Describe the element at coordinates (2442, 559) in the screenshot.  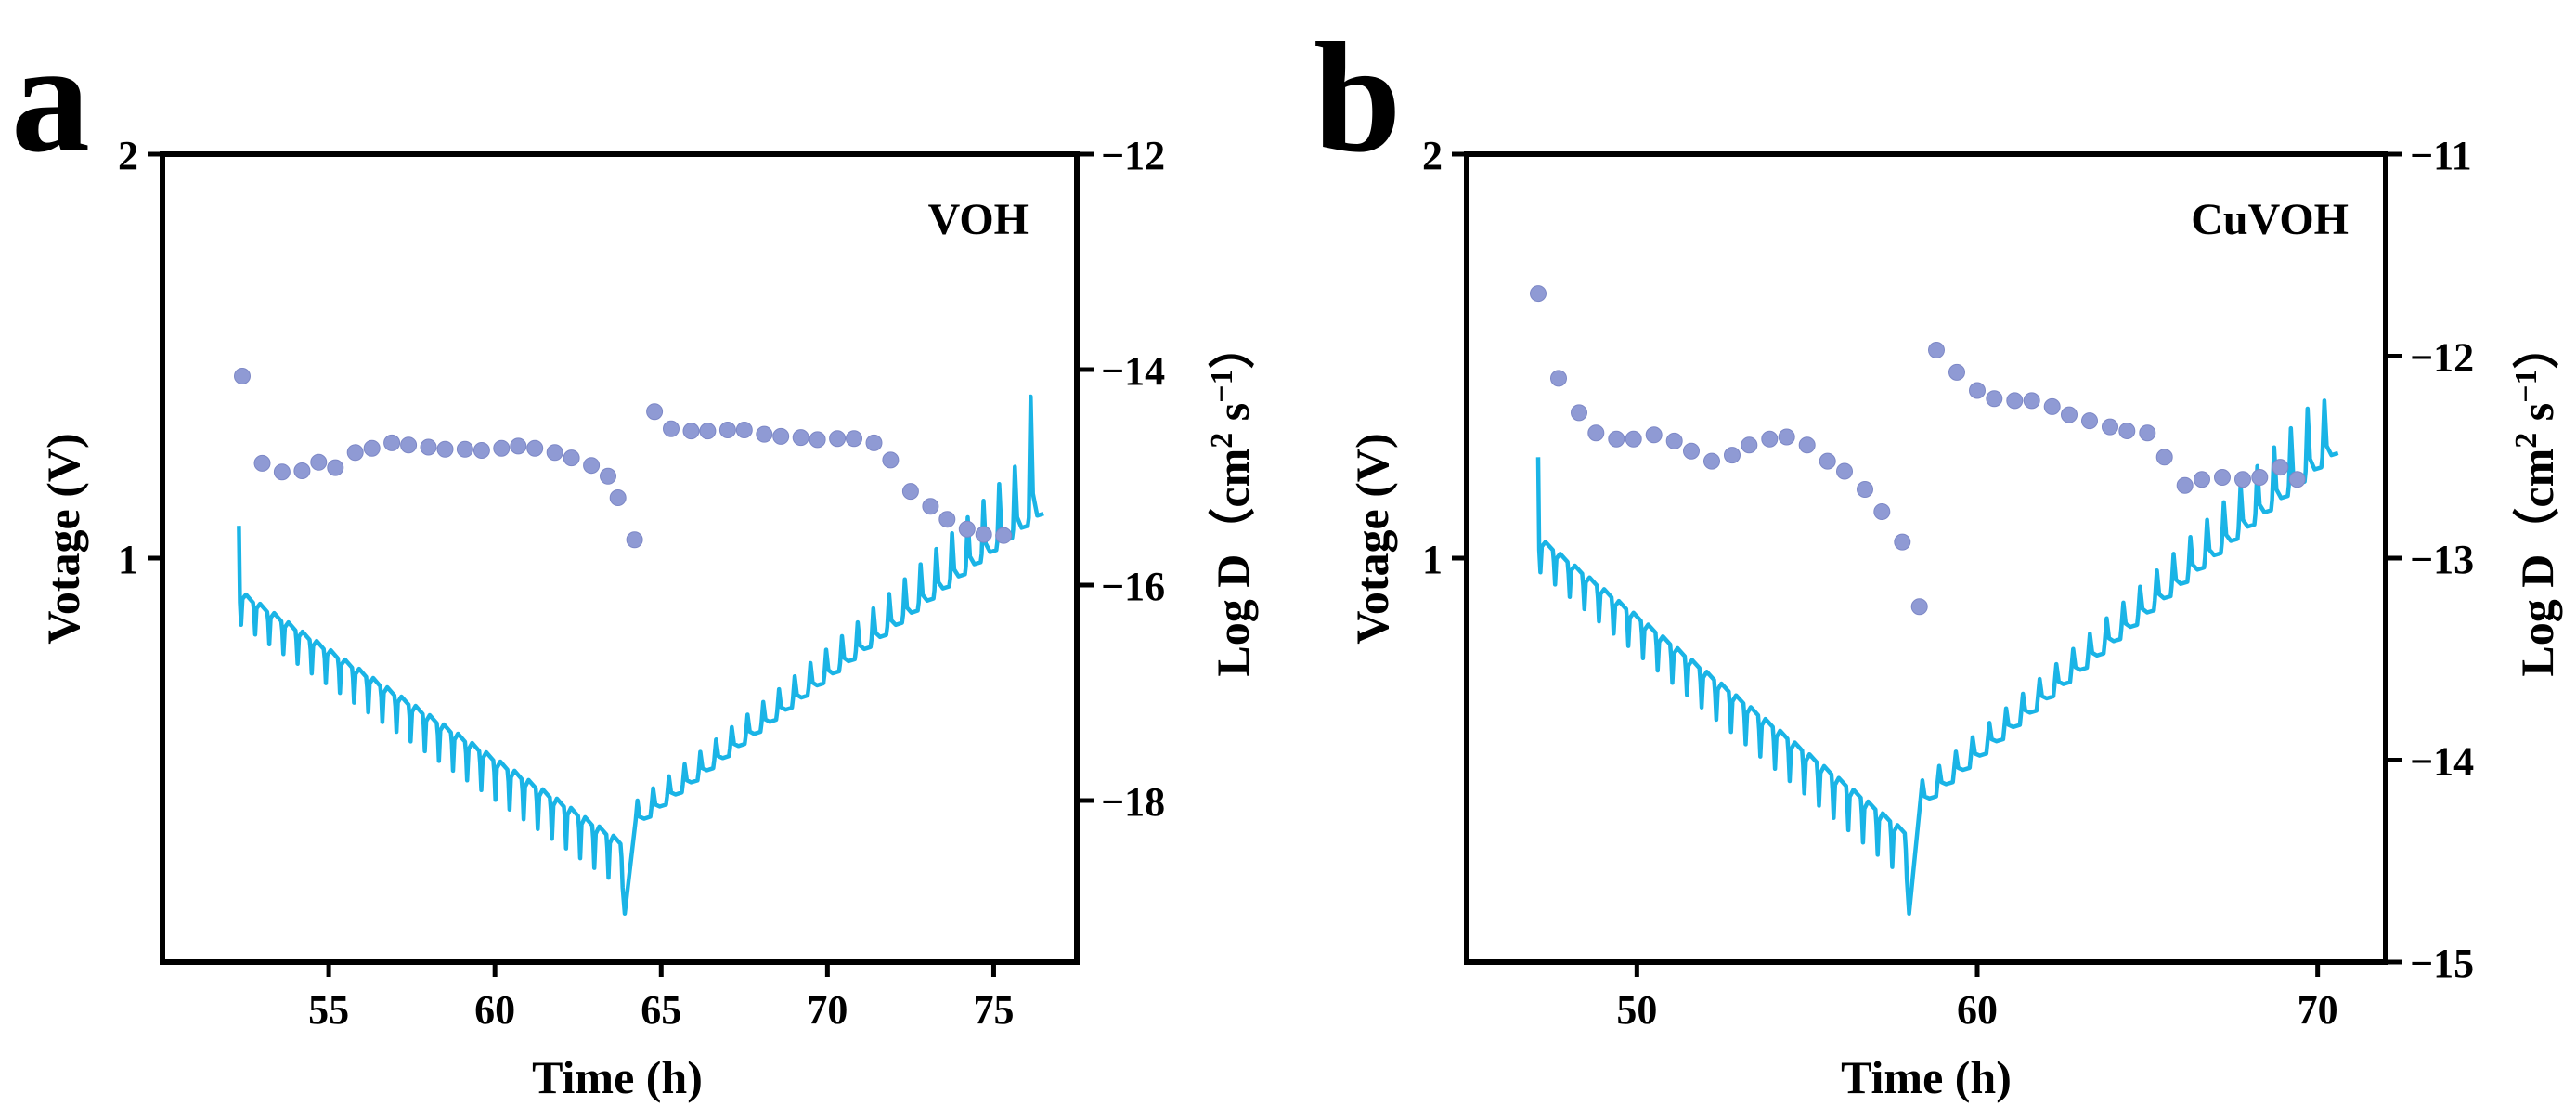
I see `y-tick-label-right: −13` at that location.